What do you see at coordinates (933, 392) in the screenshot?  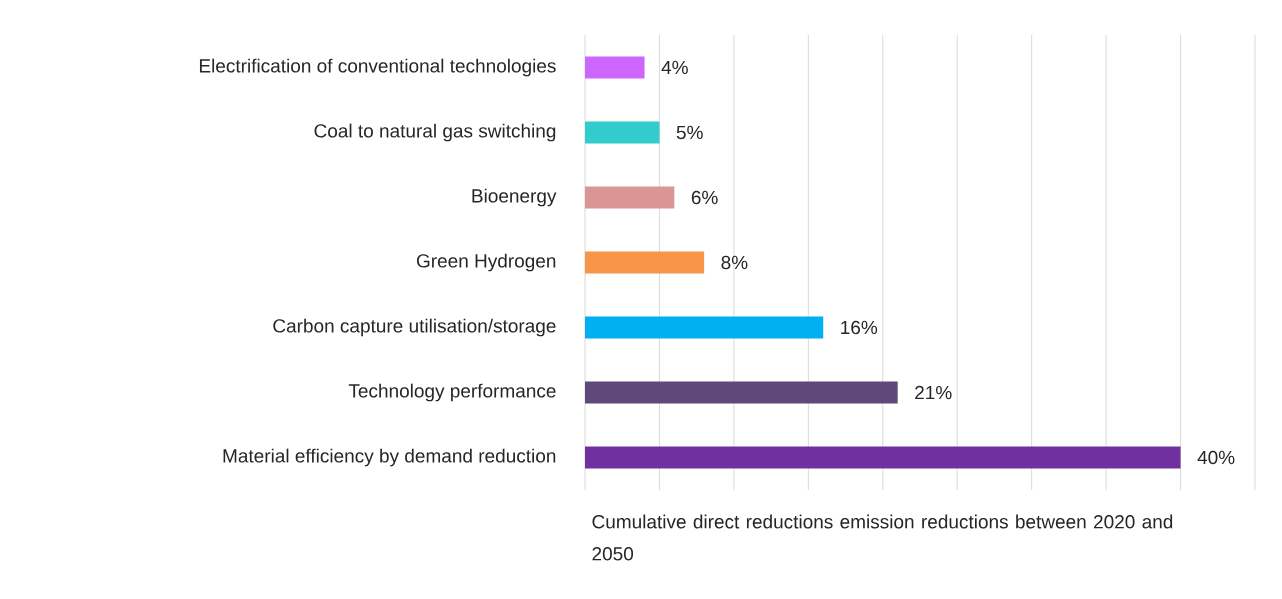 I see `data-label: 21%` at bounding box center [933, 392].